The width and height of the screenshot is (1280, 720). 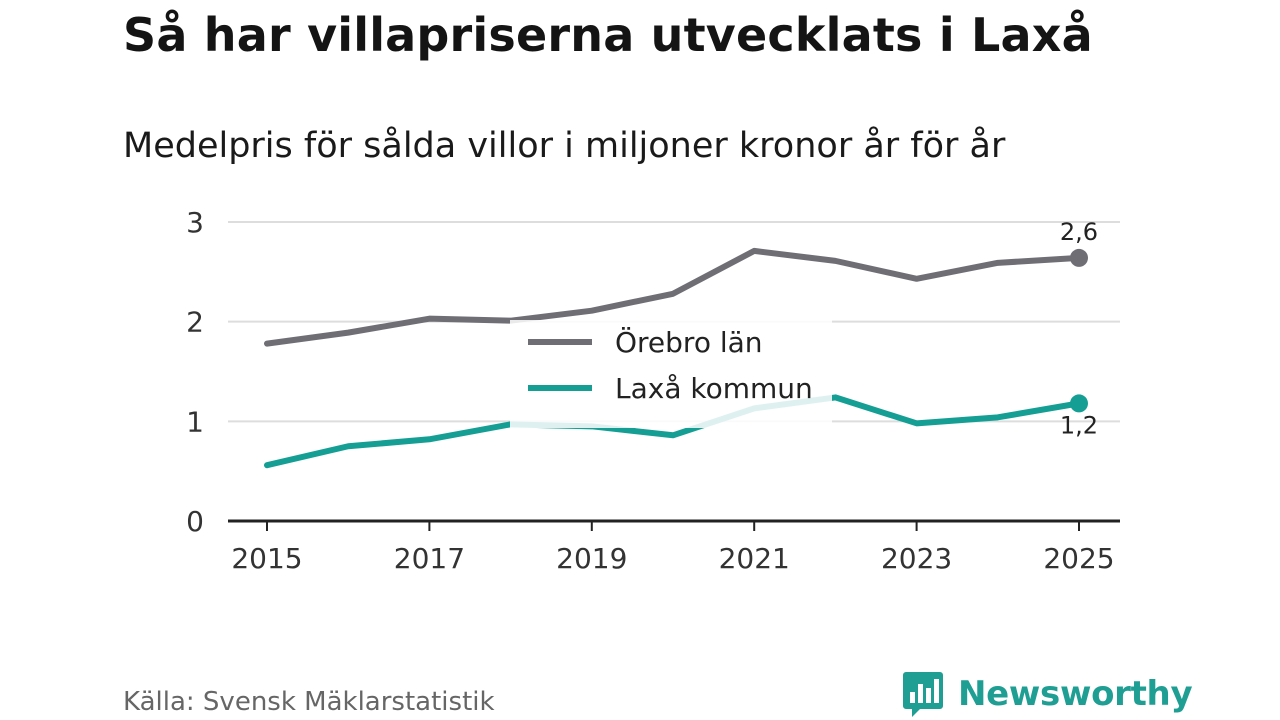 What do you see at coordinates (689, 342) in the screenshot?
I see `legend-label-orebro: Örebro län` at bounding box center [689, 342].